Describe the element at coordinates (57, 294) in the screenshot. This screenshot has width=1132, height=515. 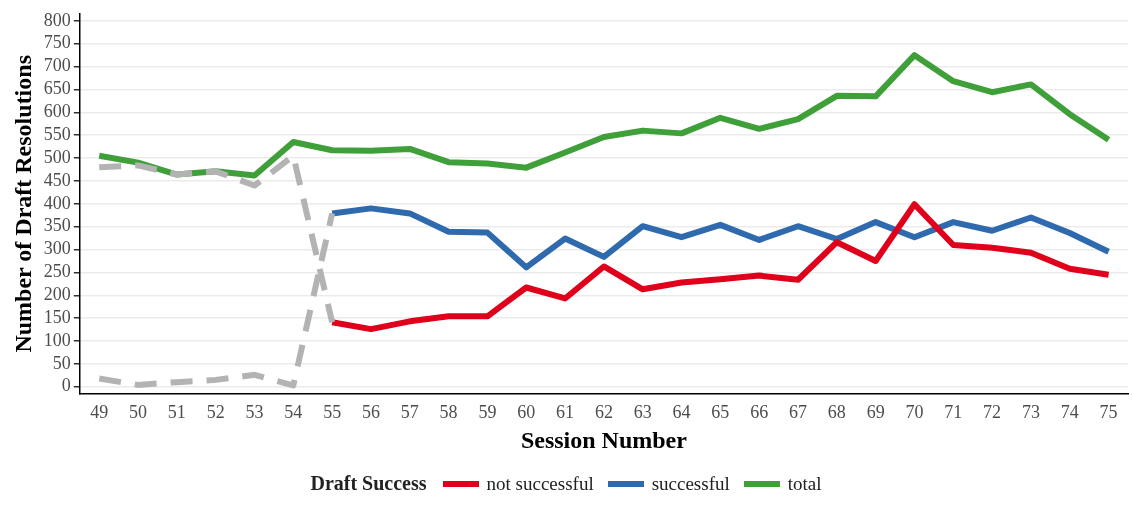
I see `y-tick-label: 200` at that location.